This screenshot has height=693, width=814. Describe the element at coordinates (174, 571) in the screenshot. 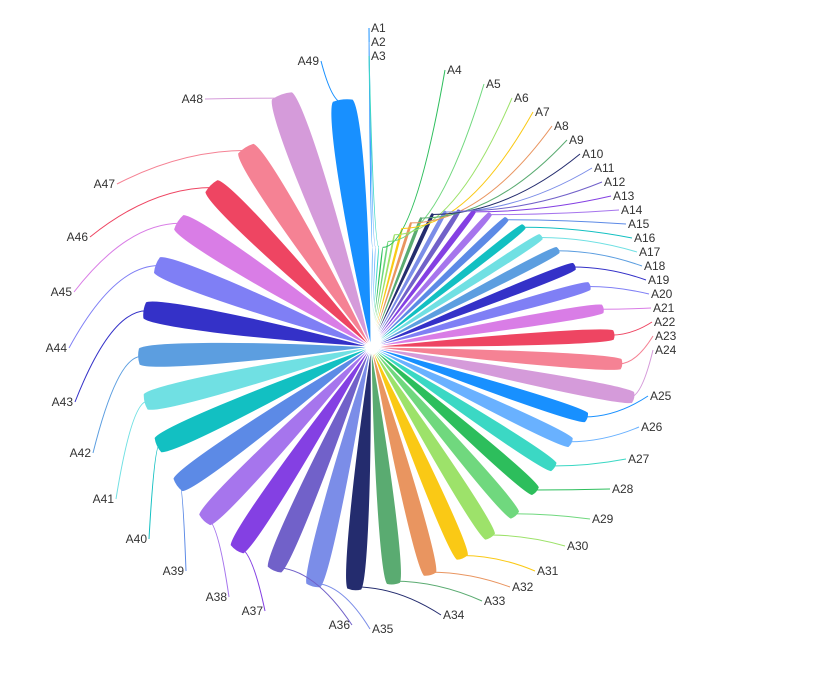

I see `label-a39: A39` at that location.